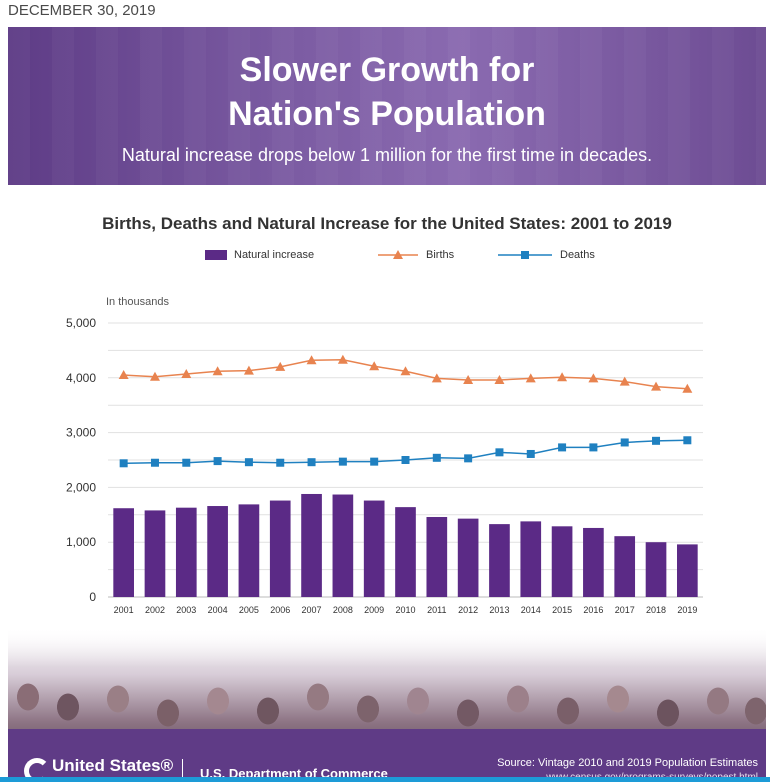 Image resolution: width=770 pixels, height=782 pixels. What do you see at coordinates (593, 610) in the screenshot?
I see `x-tick-label: 2016` at bounding box center [593, 610].